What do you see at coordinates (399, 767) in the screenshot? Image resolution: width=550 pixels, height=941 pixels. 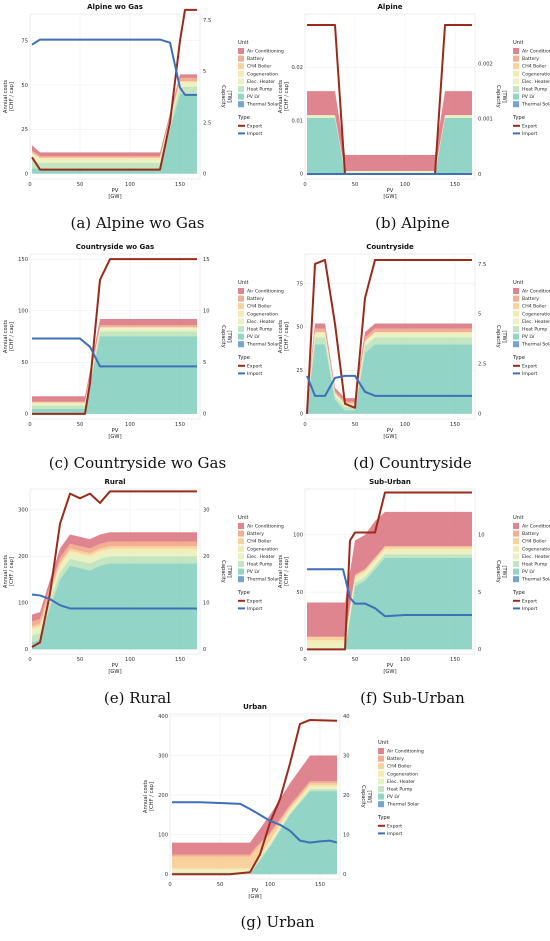 I see `legend-label: CH4 Boiler` at bounding box center [399, 767].